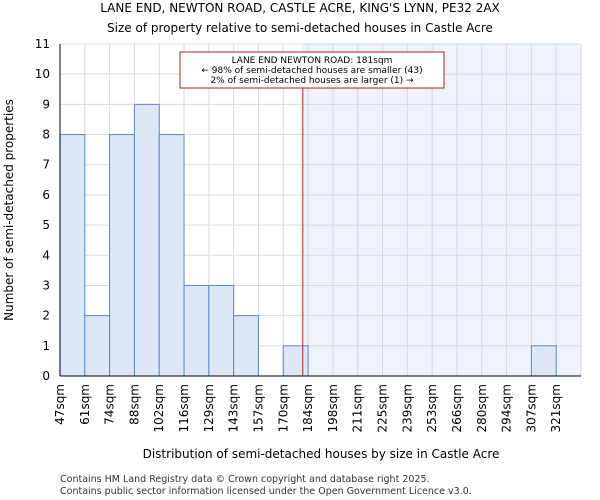  What do you see at coordinates (46, 285) in the screenshot?
I see `y-tick-label: 3` at bounding box center [46, 285].